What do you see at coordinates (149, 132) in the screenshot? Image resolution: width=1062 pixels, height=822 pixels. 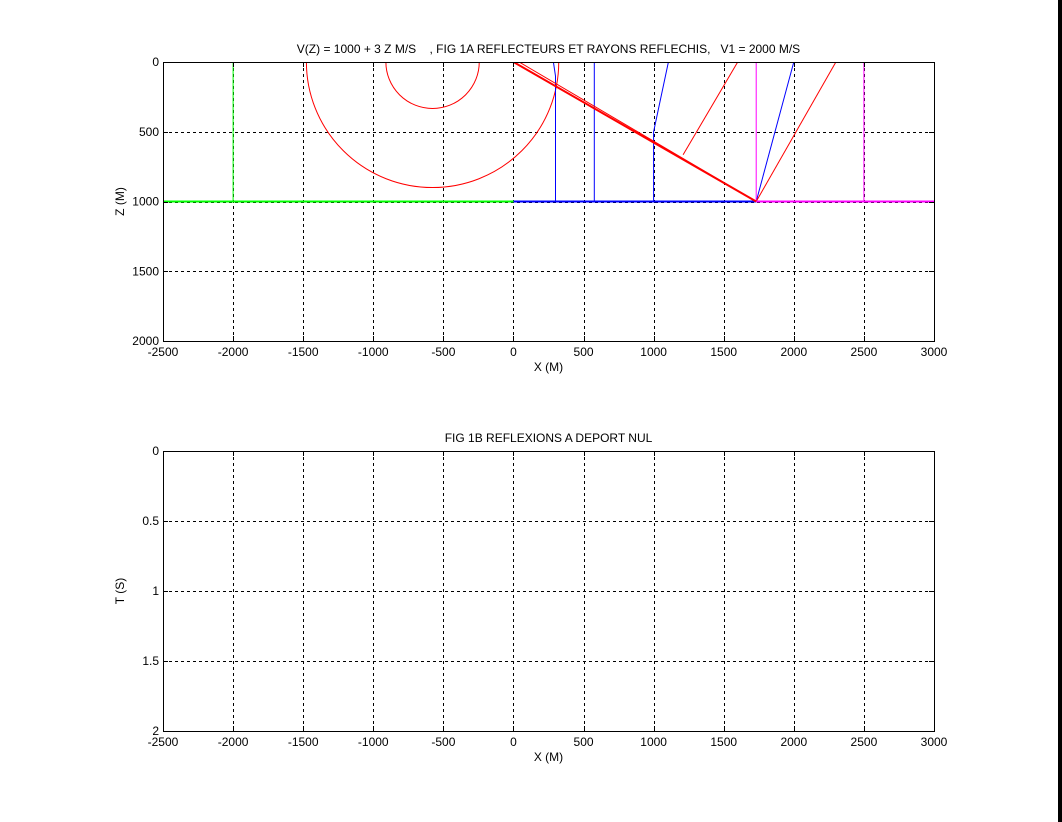 I see `fig1a-ytick-label: 500` at bounding box center [149, 132].